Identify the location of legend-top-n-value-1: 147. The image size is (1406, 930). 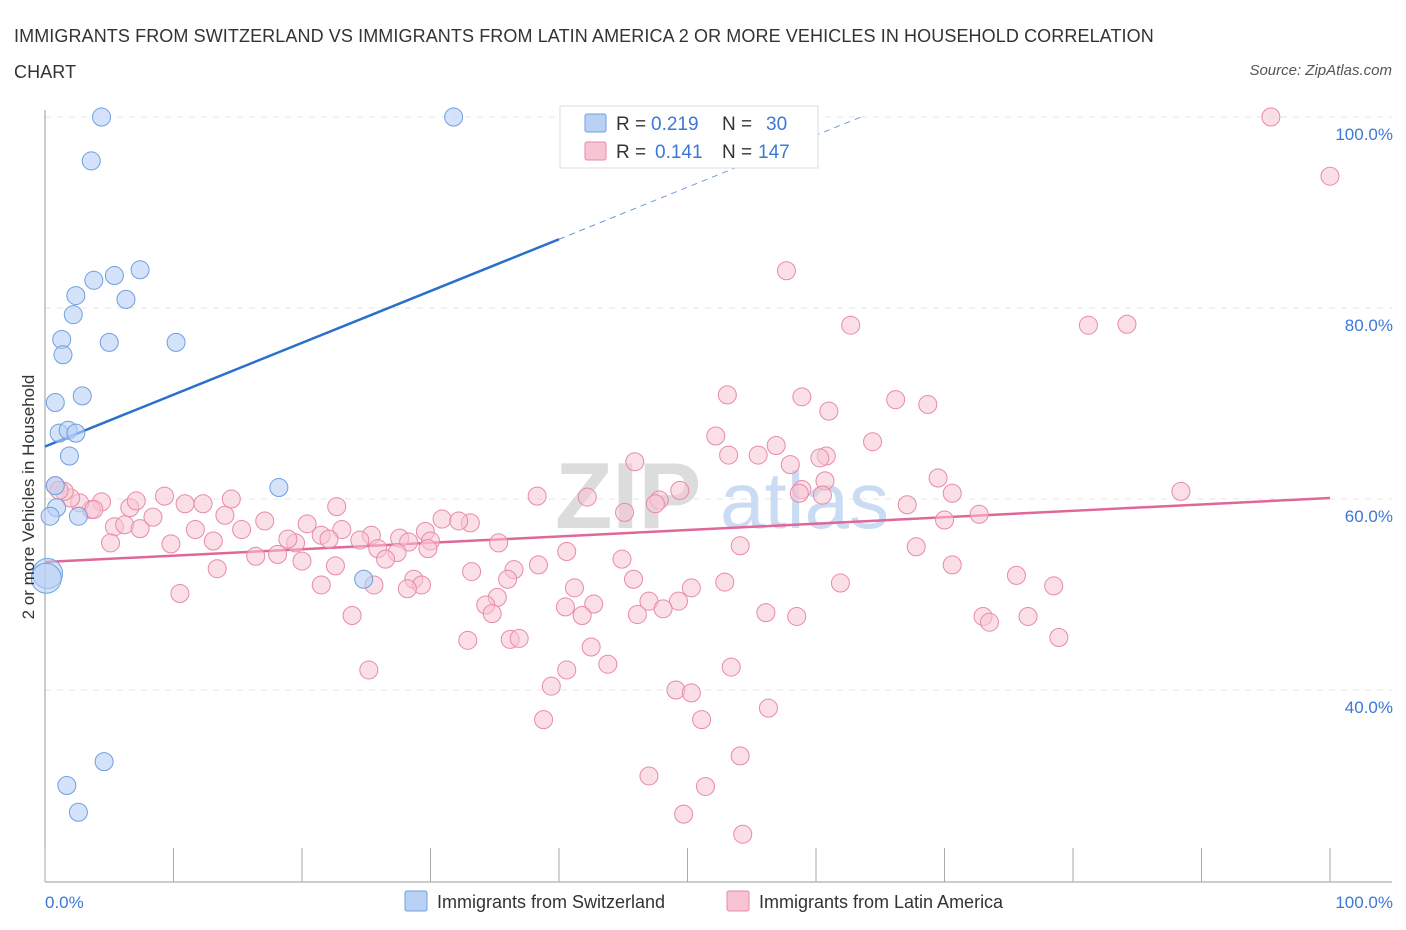
(774, 152).